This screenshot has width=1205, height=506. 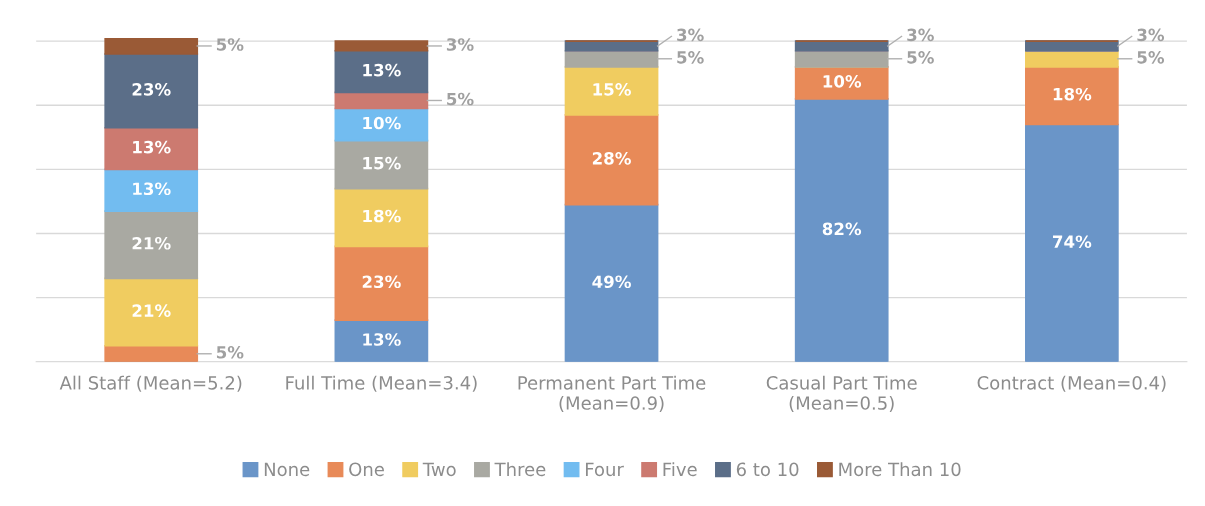 I want to click on data-label: 82%, so click(x=842, y=229).